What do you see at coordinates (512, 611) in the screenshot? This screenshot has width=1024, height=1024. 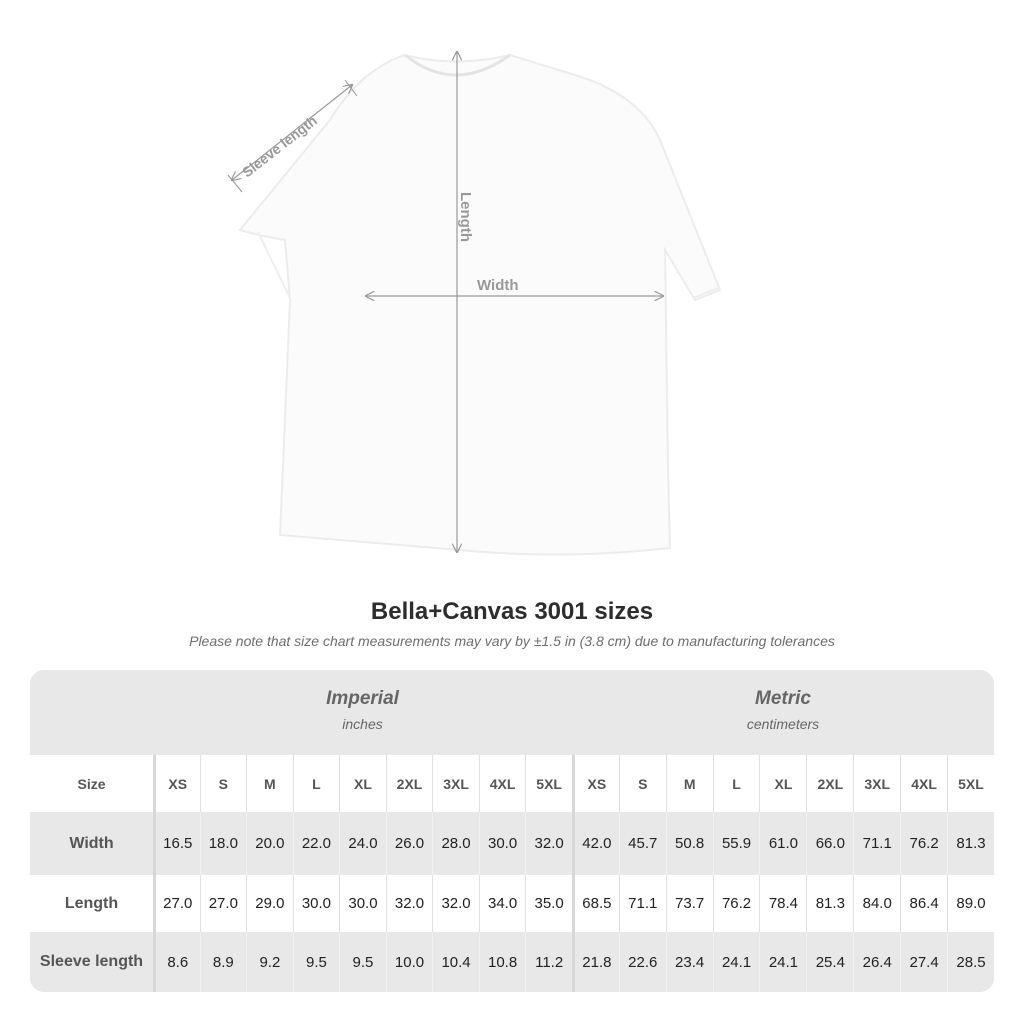 I see `page-title: Bella+Canvas 3001 sizes` at bounding box center [512, 611].